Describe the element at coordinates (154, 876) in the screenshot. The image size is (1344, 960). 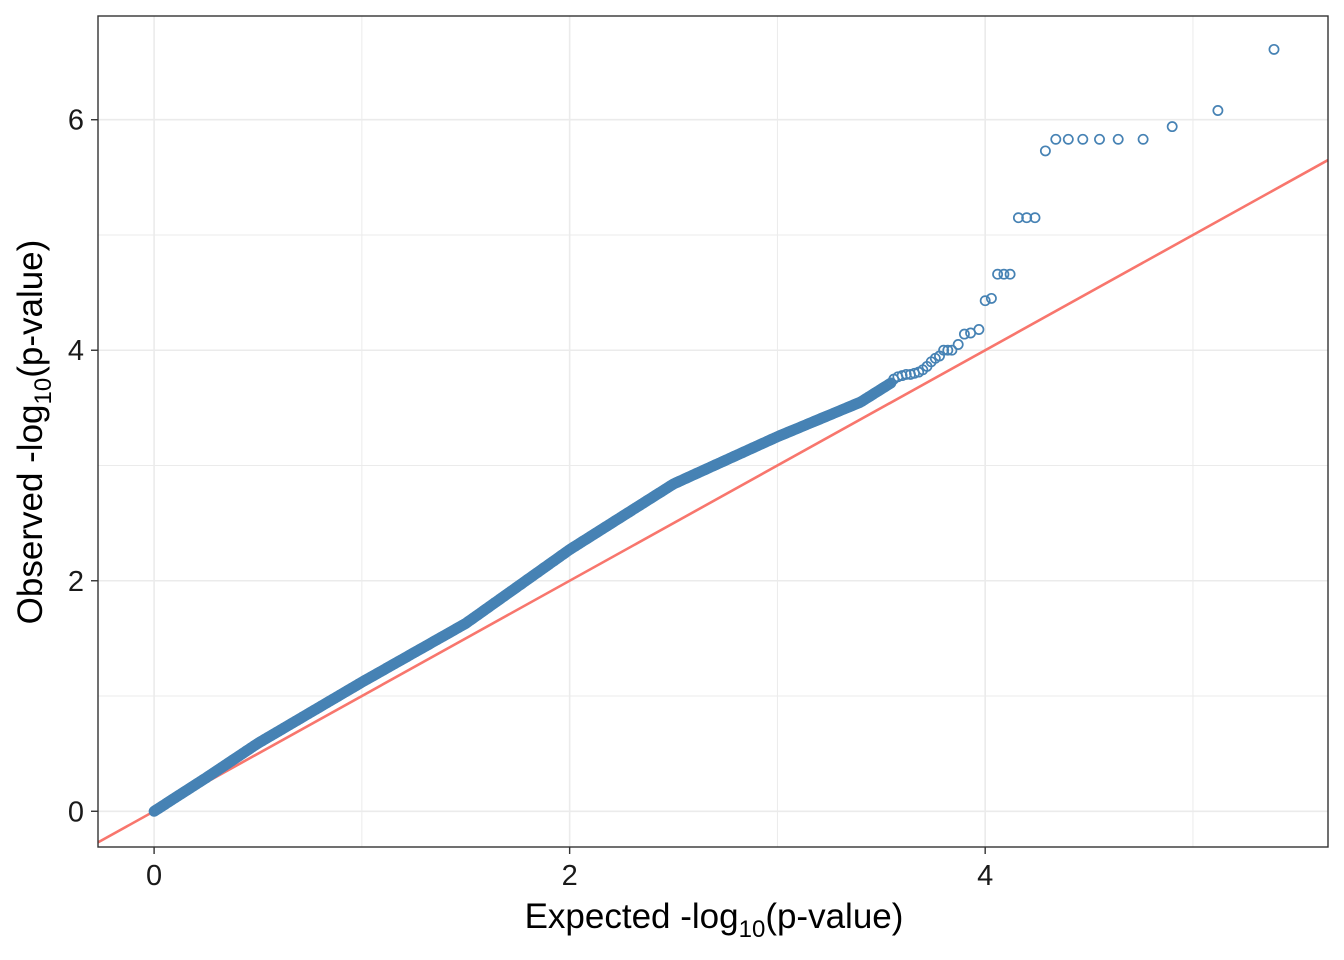
I see `x-tick-label: 0` at that location.